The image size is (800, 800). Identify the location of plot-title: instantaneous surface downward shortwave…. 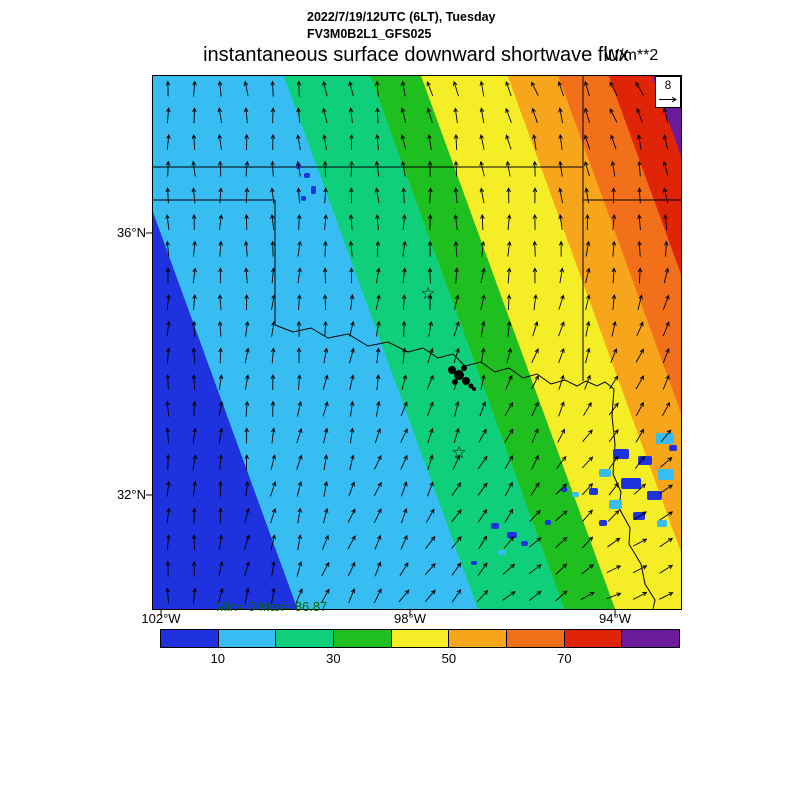
(416, 55).